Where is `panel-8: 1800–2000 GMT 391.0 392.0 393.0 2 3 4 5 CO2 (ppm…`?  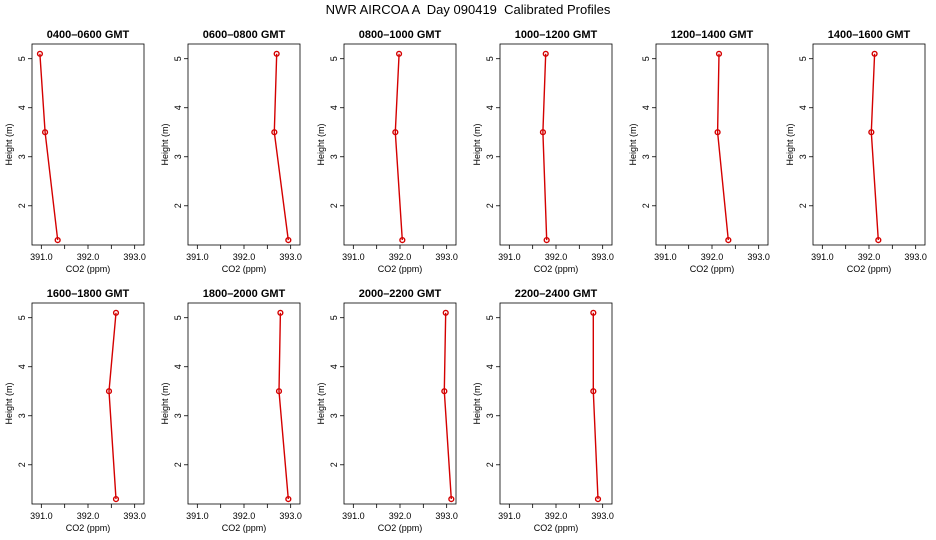 panel-8: 1800–2000 GMT 391.0 392.0 393.0 2 3 4 5 CO2 (ppm… is located at coordinates (231, 410).